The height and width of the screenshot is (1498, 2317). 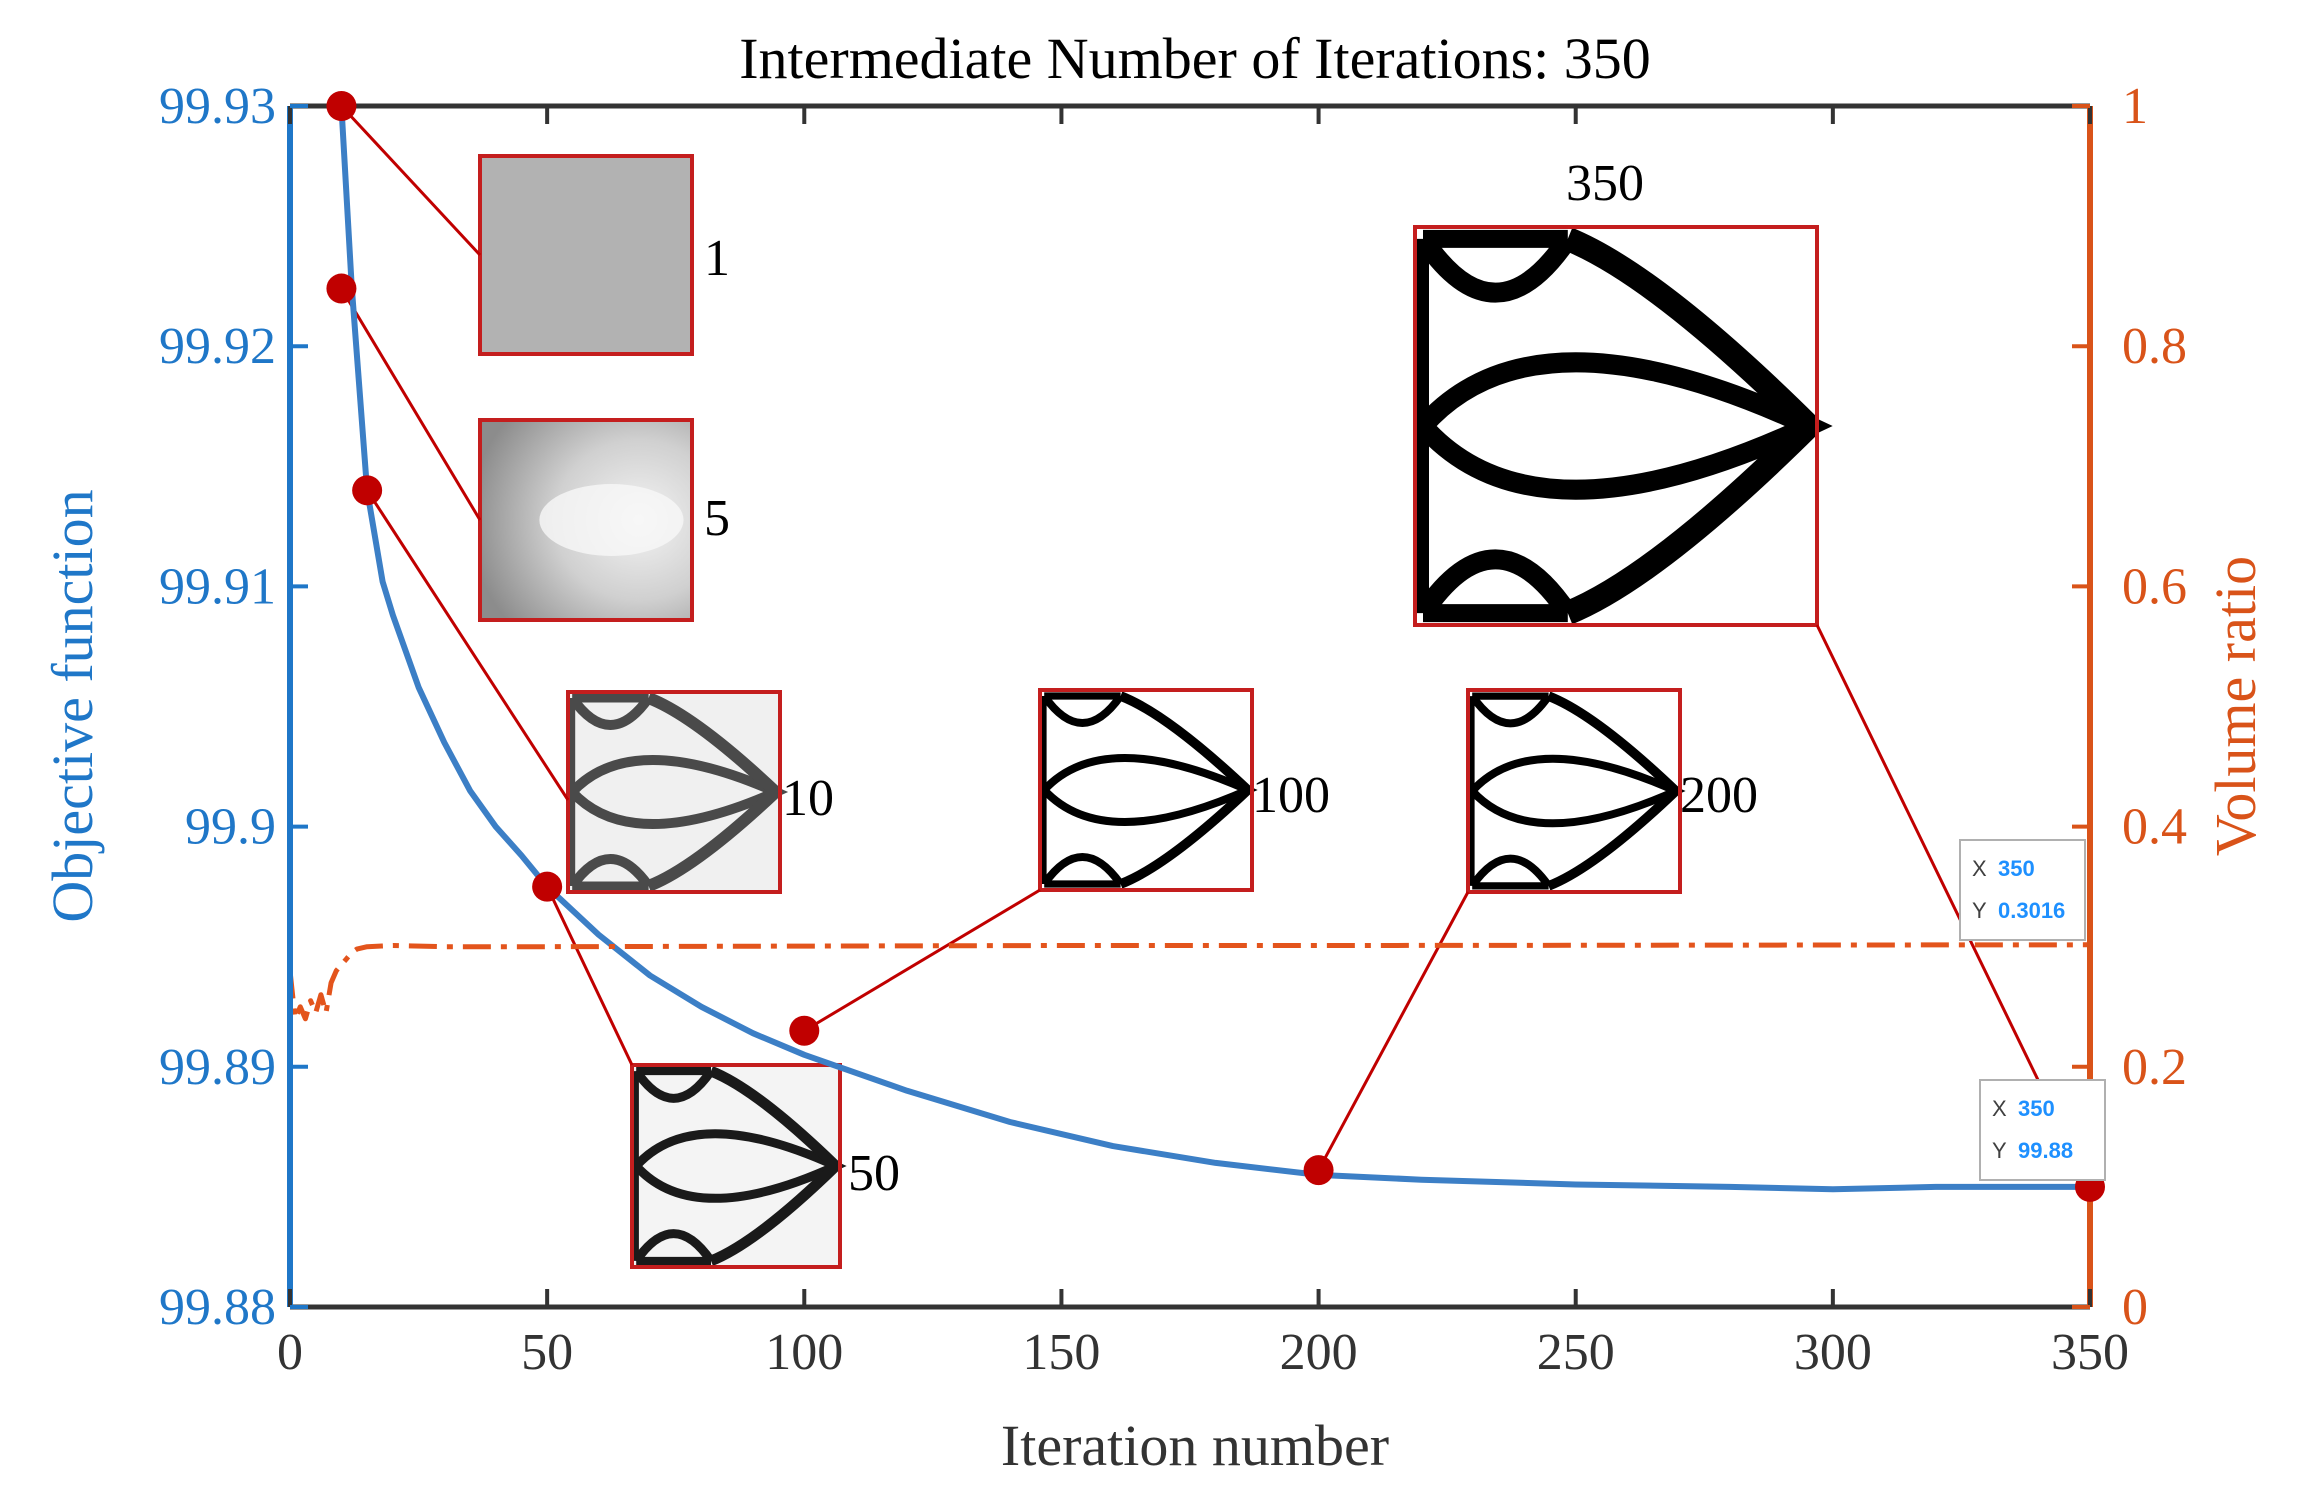 What do you see at coordinates (2032, 1010) in the screenshot?
I see `datatip-group: X 350 Y 0.3016 X 350 Y 99.88` at bounding box center [2032, 1010].